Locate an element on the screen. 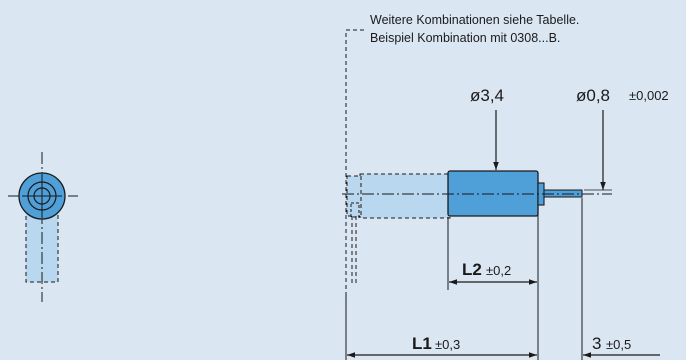  ghost-body is located at coordinates (405, 196).